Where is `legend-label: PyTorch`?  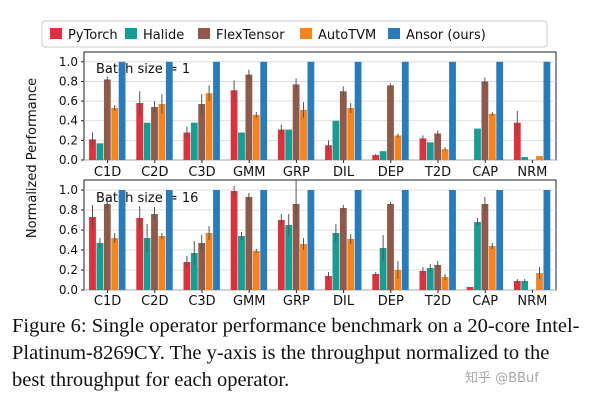 legend-label: PyTorch is located at coordinates (93, 35).